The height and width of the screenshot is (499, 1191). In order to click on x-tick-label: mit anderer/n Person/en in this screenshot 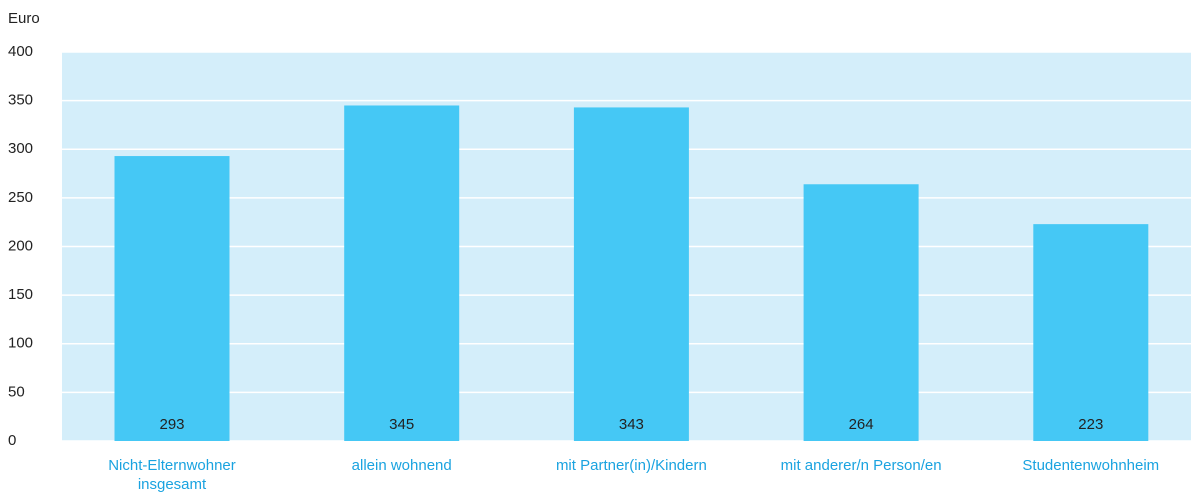, I will do `click(861, 465)`.